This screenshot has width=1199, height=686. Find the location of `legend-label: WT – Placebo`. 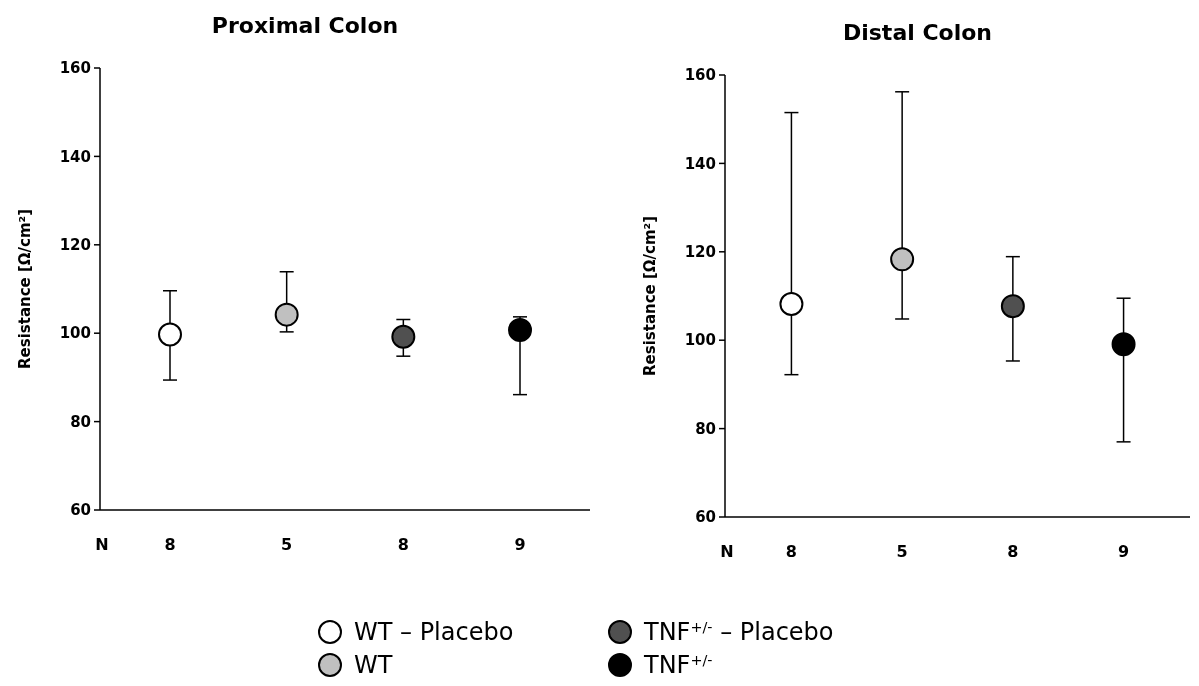

legend-label: WT – Placebo is located at coordinates (434, 632).